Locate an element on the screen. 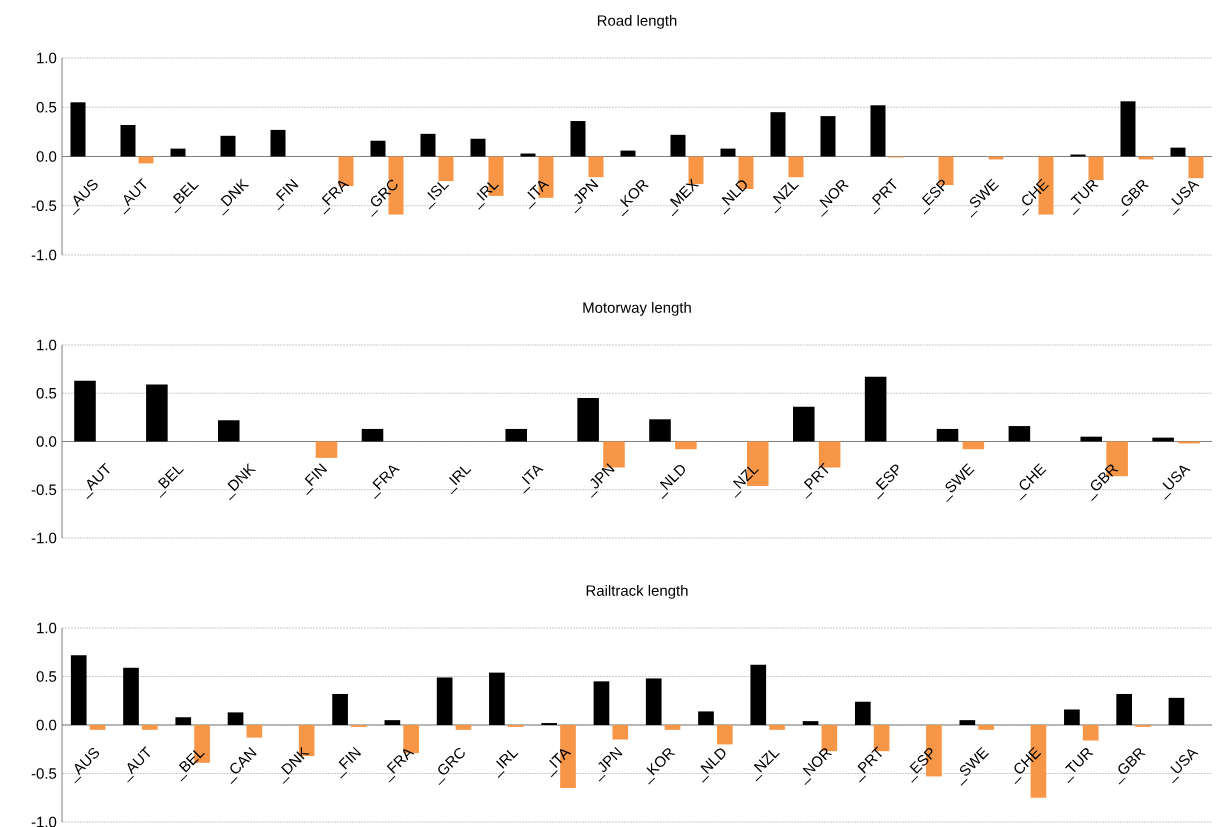  chart-title: Motorway length is located at coordinates (637, 308).